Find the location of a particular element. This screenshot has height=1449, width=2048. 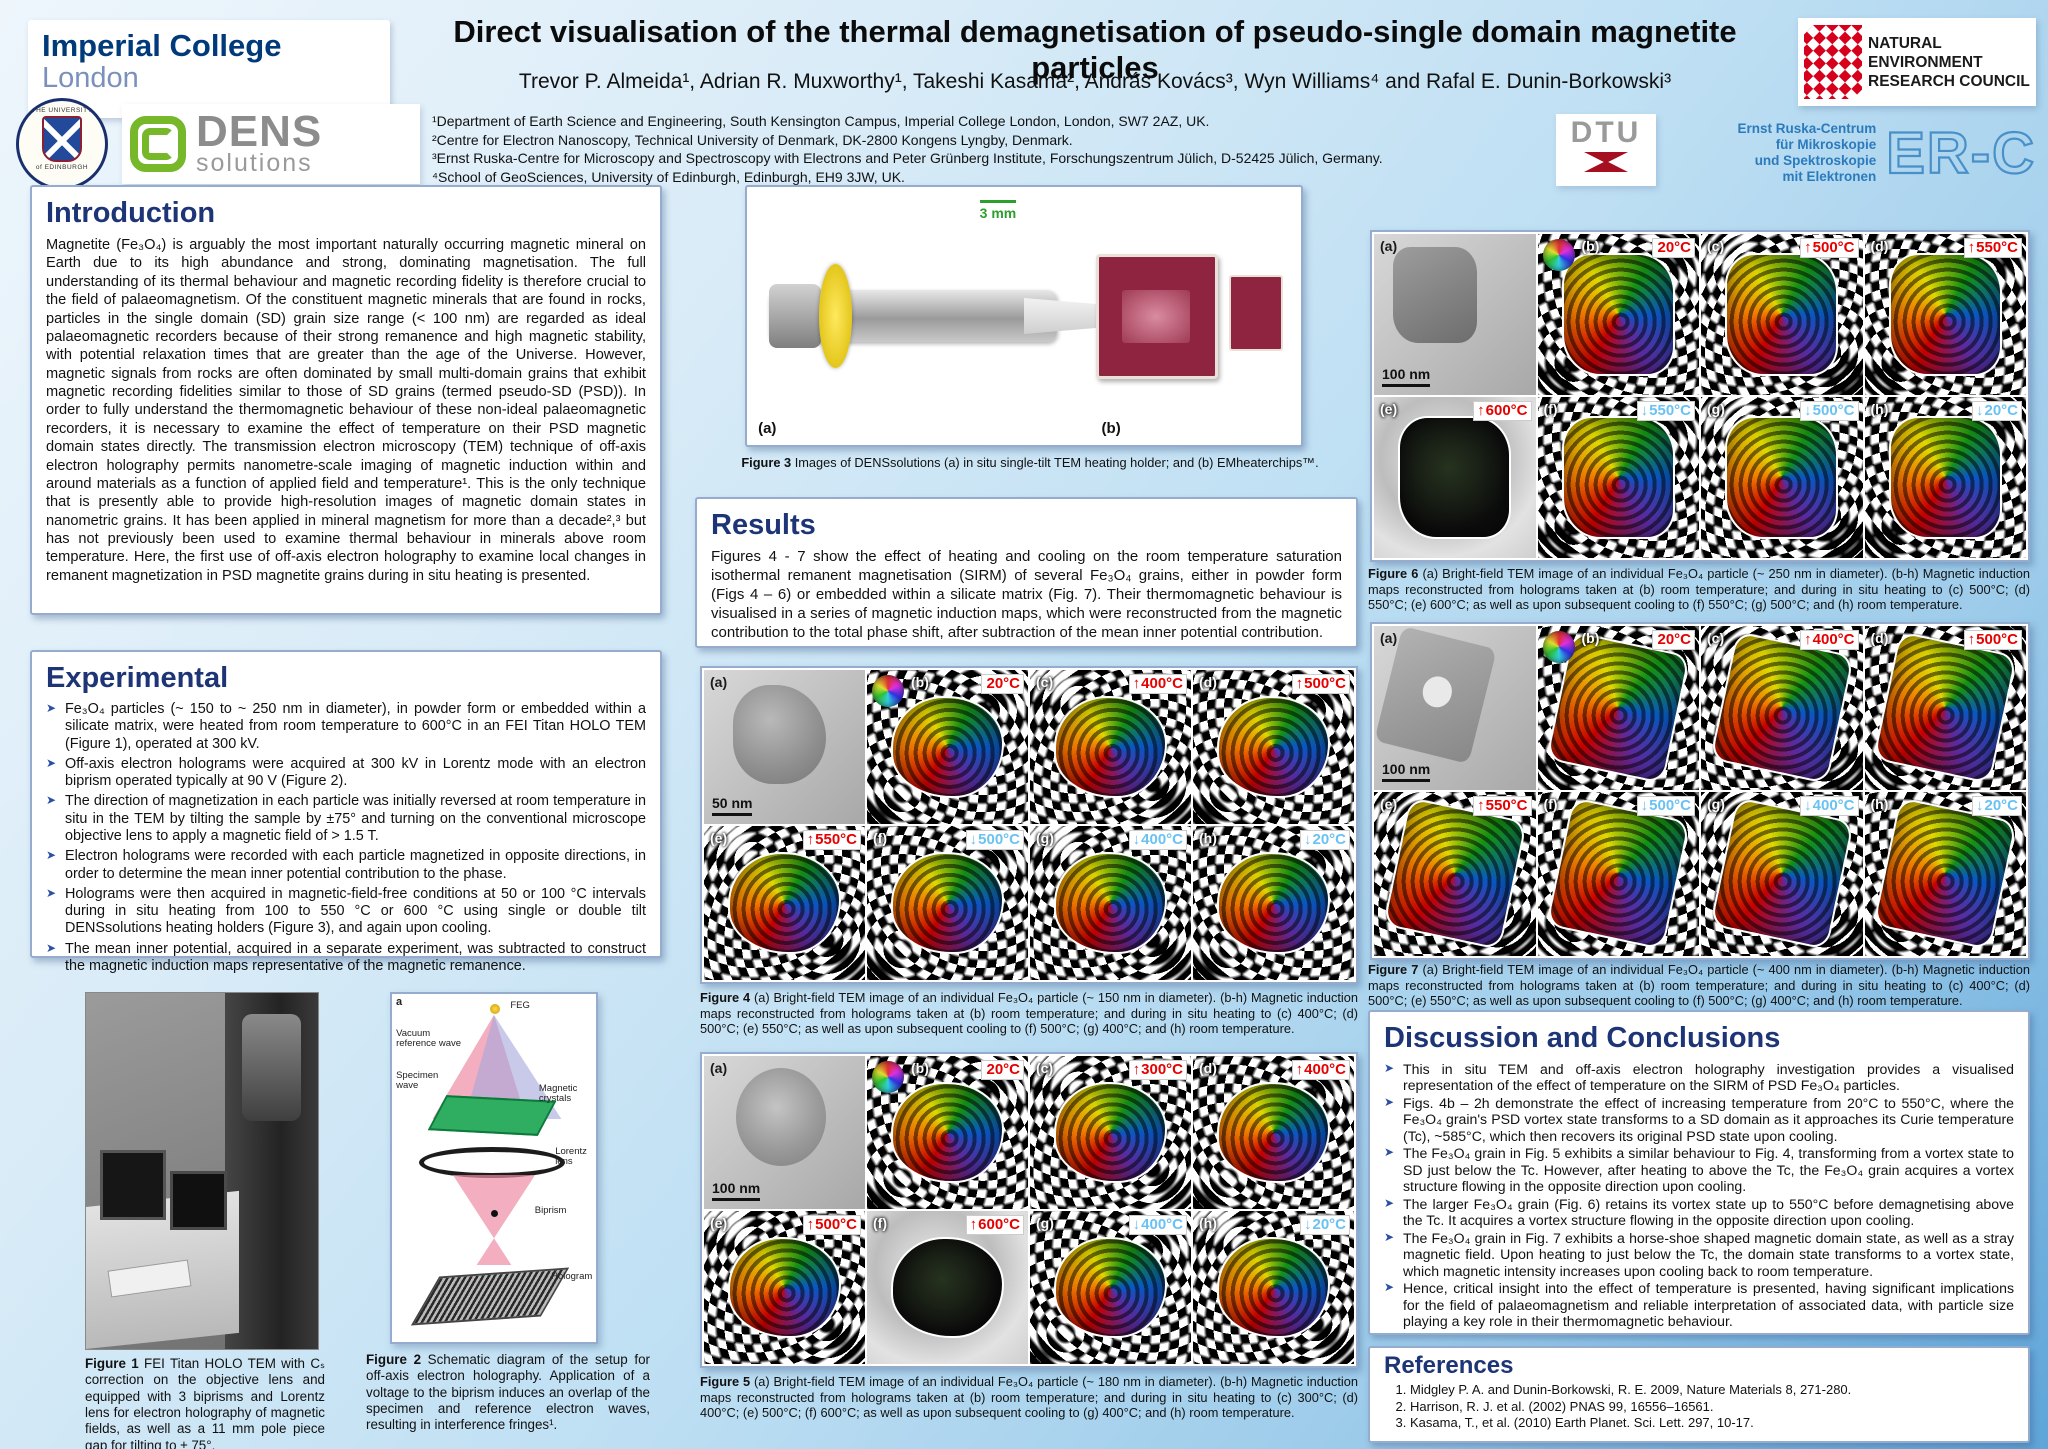

panel-label: (d) is located at coordinates (1879, 246).